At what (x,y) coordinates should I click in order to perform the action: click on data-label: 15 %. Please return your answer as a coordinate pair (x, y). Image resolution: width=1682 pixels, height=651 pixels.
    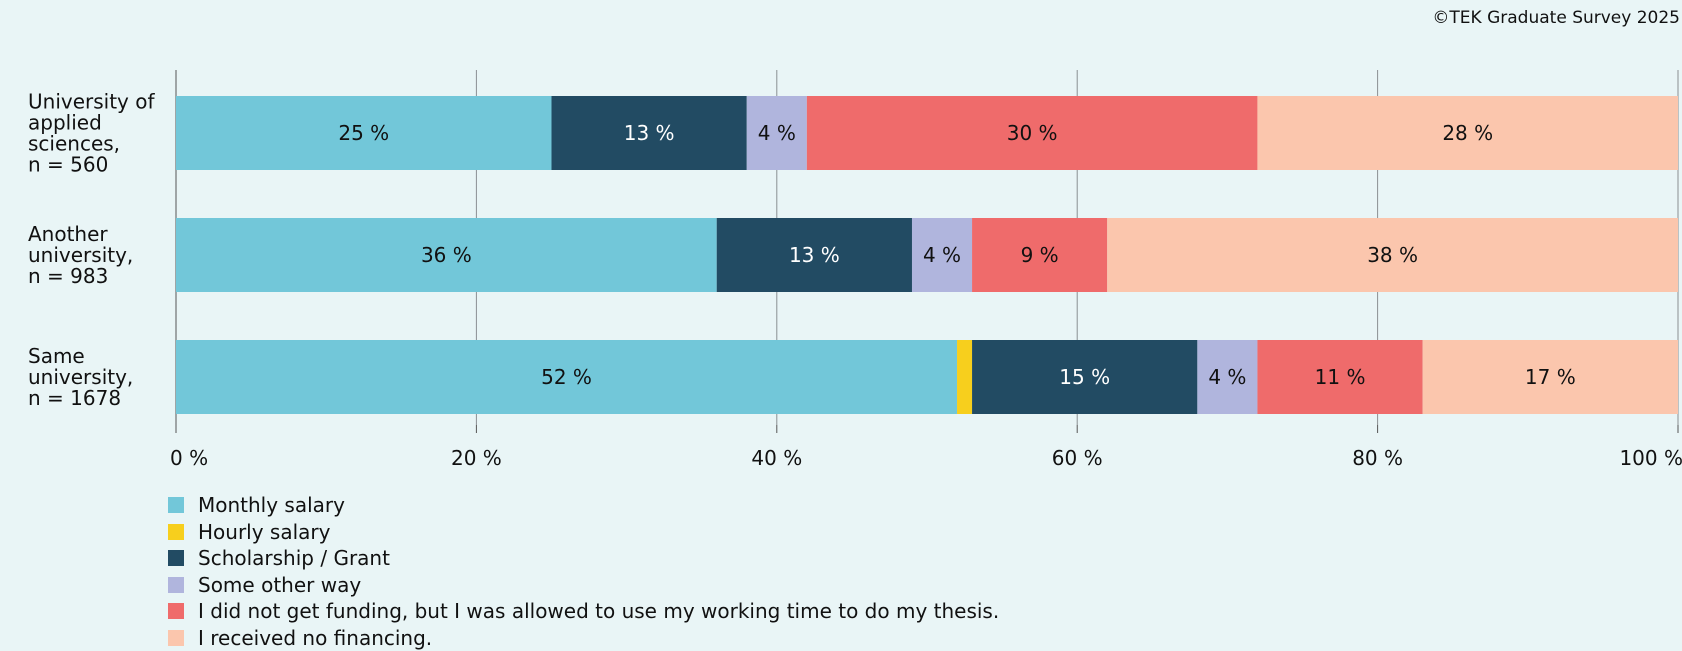
    Looking at the image, I should click on (1084, 377).